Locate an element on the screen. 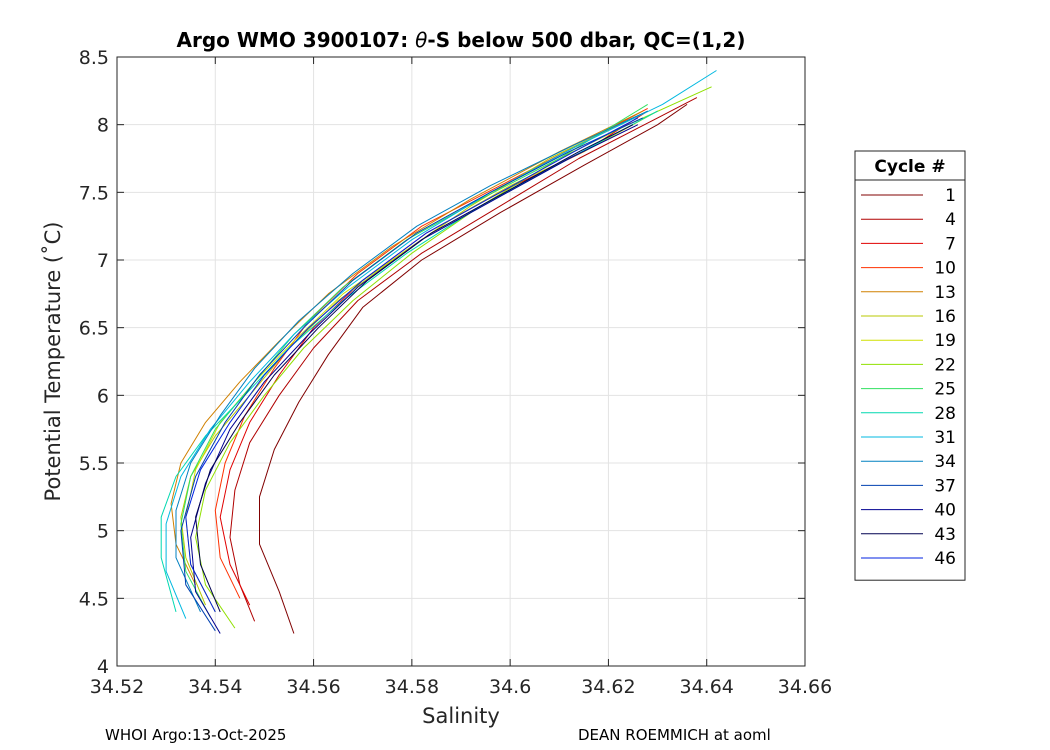 Image resolution: width=1050 pixels, height=750 pixels. footer-right: DEAN ROEMMICH at aoml is located at coordinates (674, 735).